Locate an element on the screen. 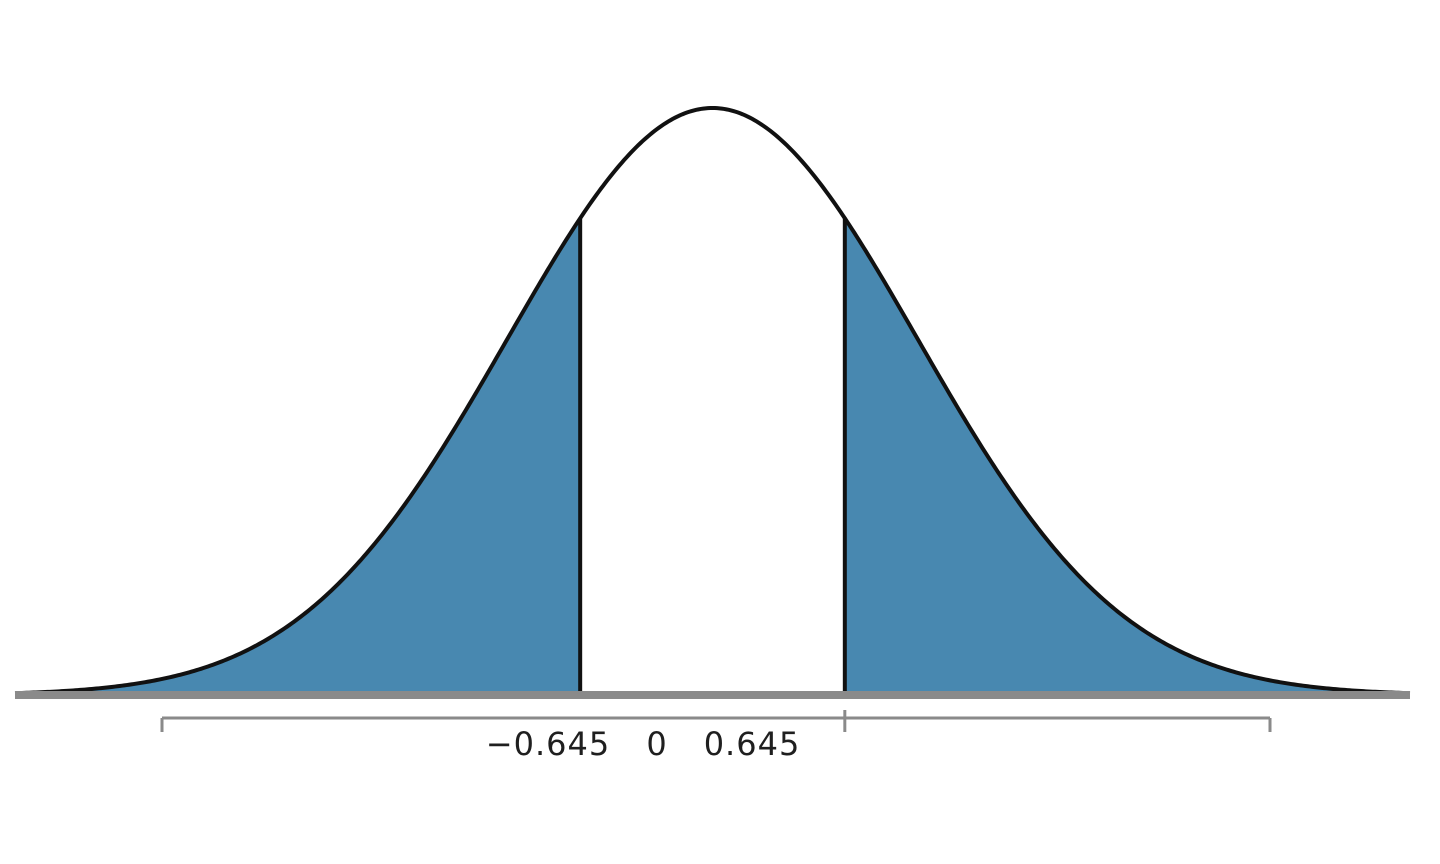 Image resolution: width=1440 pixels, height=864 pixels. x-axis is located at coordinates (712, 711).